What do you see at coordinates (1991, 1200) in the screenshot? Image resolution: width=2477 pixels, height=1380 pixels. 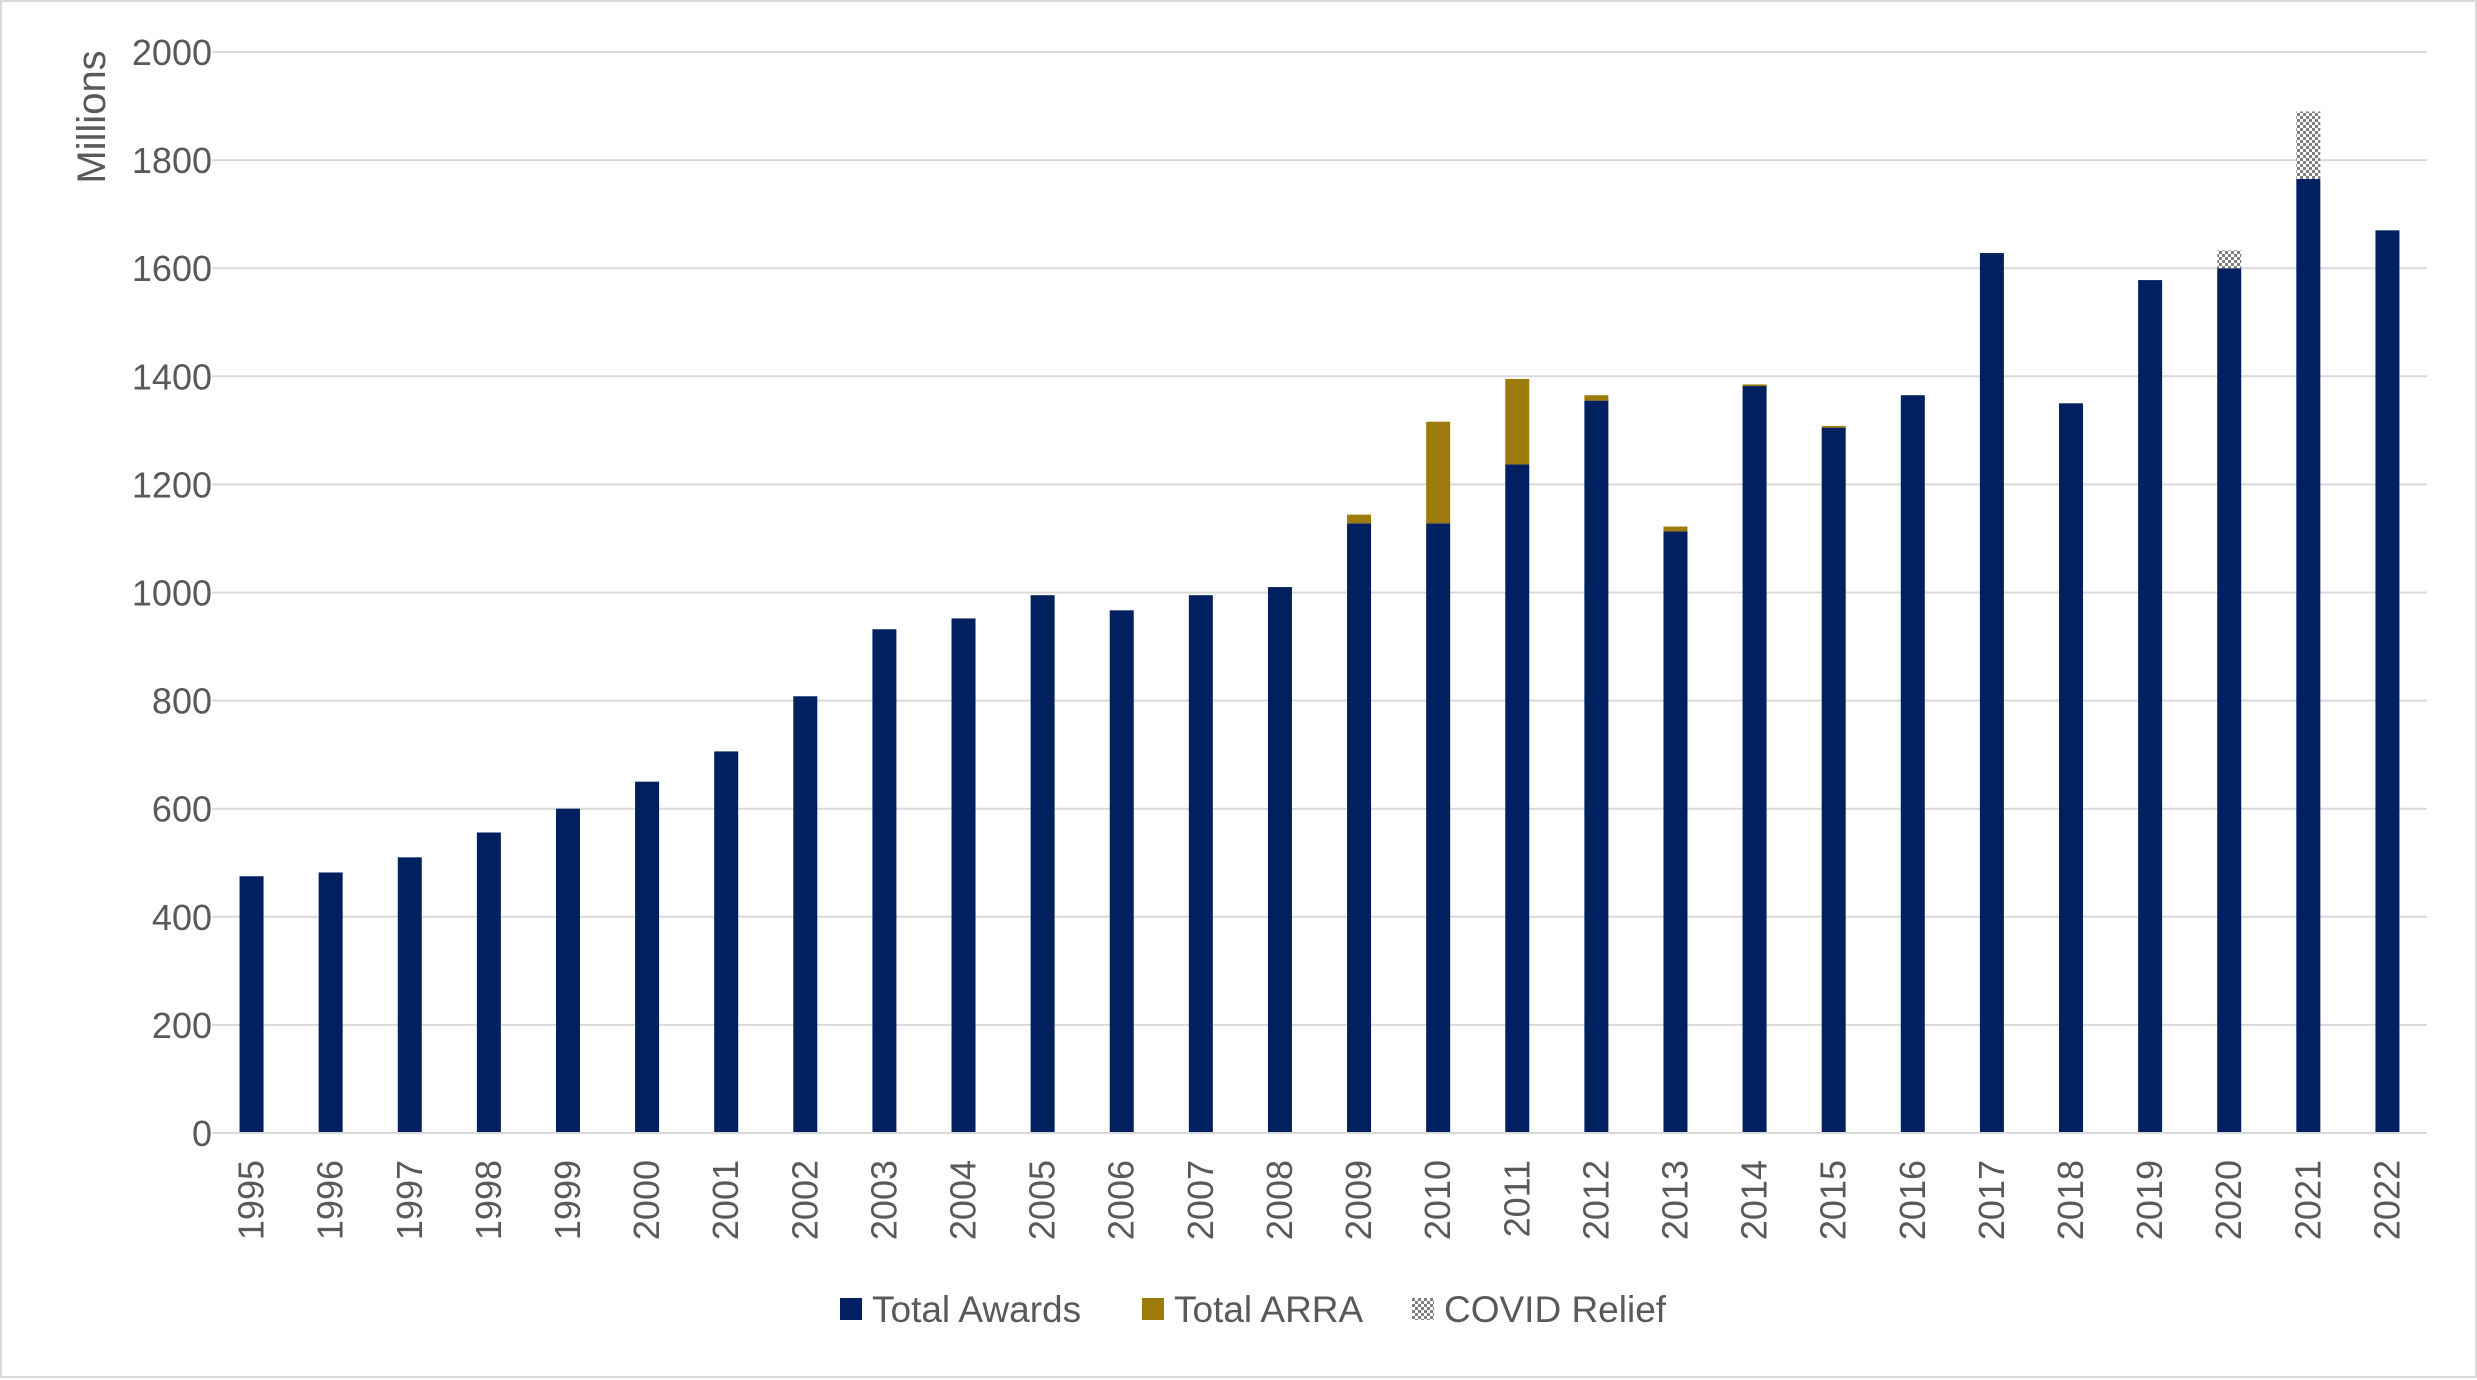 I see `x-tick-label-2017: 2017` at bounding box center [1991, 1200].